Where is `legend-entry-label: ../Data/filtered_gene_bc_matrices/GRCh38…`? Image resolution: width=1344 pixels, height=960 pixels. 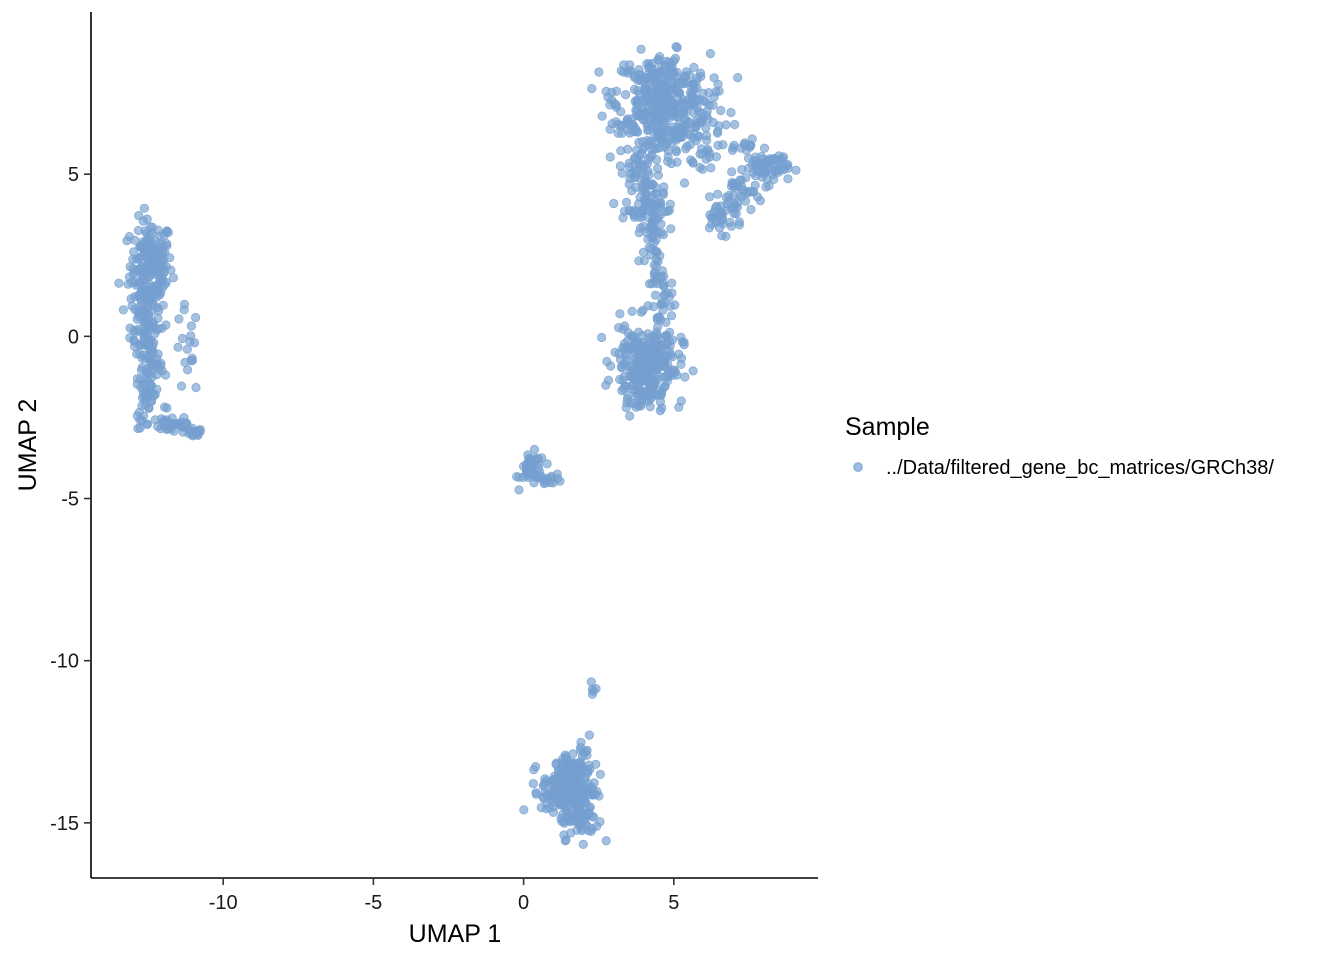
legend-entry-label: ../Data/filtered_gene_bc_matrices/GRCh38… is located at coordinates (1080, 468).